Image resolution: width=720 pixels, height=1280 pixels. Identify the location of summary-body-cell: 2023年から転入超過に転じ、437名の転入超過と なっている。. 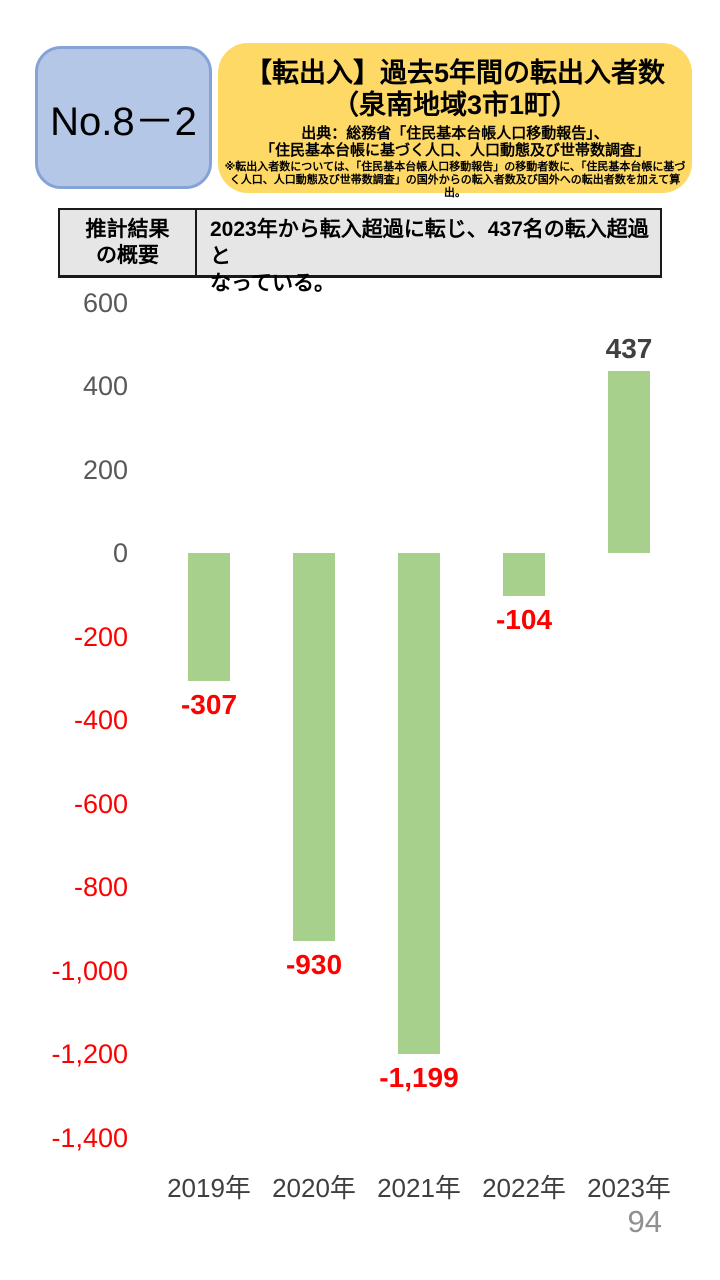
(428, 252).